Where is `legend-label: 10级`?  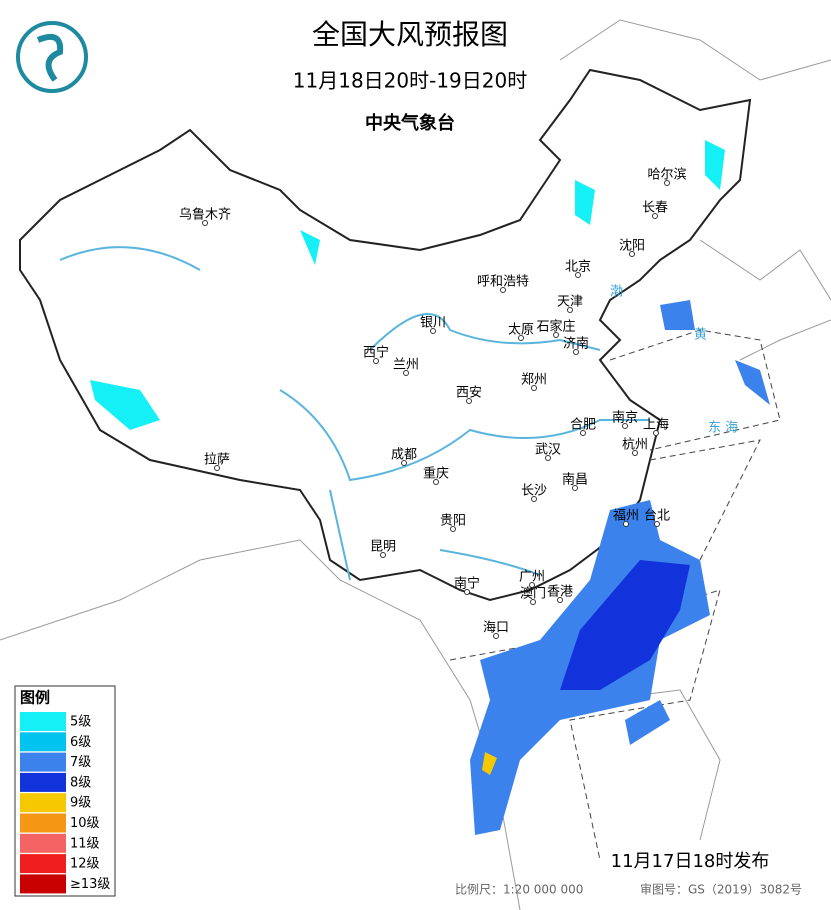 legend-label: 10级 is located at coordinates (85, 823).